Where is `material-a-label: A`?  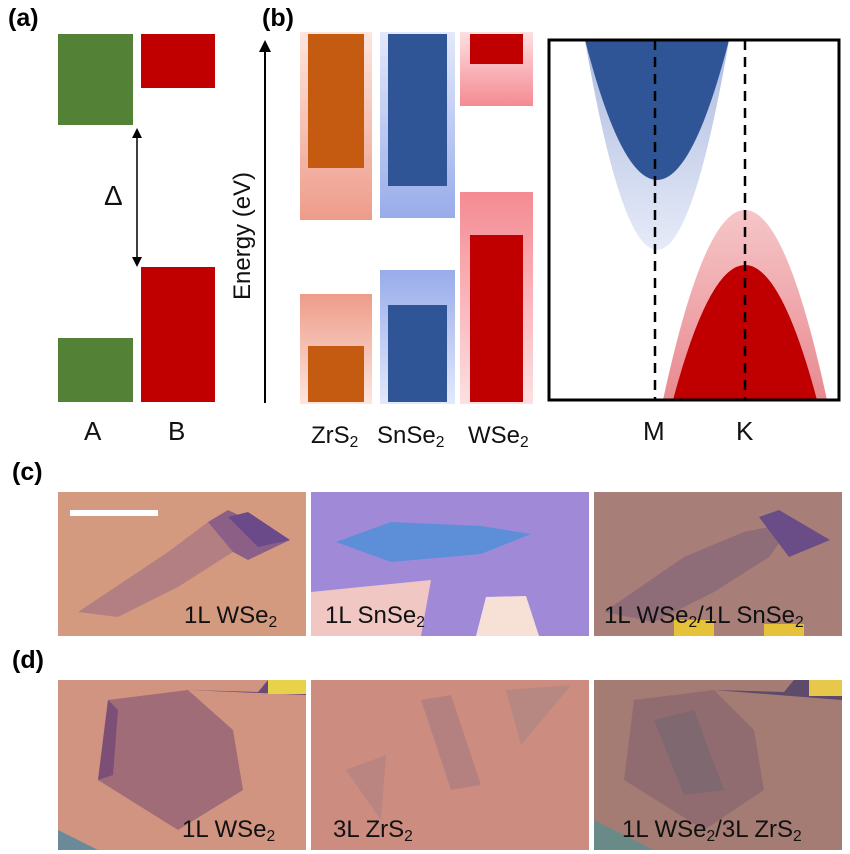 material-a-label: A is located at coordinates (93, 431).